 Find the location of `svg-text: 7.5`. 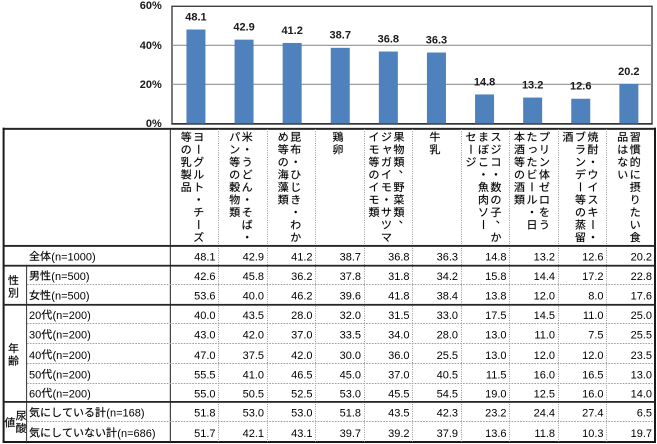

svg-text: 7.5 is located at coordinates (595, 336).